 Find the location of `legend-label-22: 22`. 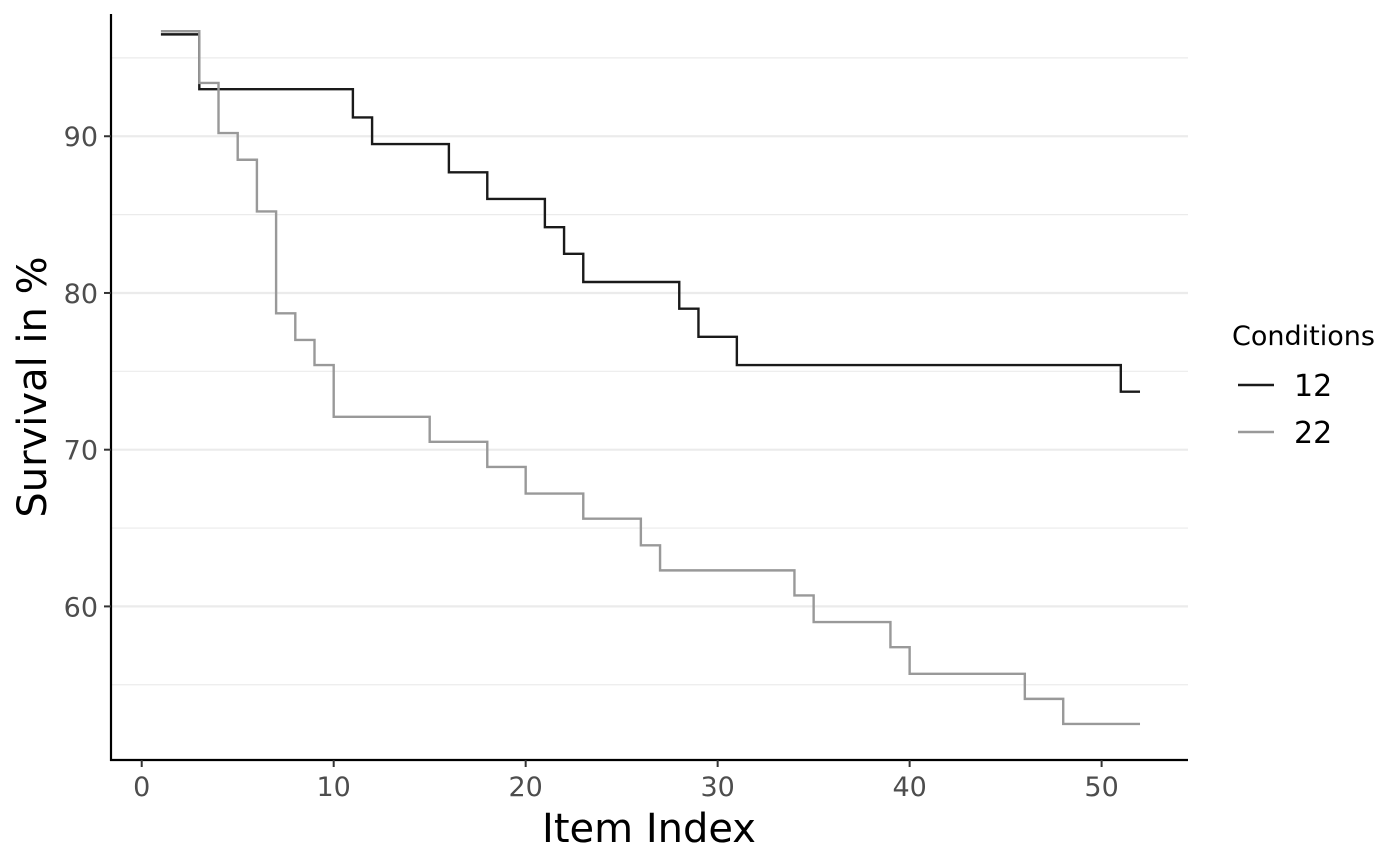

legend-label-22: 22 is located at coordinates (1313, 433).